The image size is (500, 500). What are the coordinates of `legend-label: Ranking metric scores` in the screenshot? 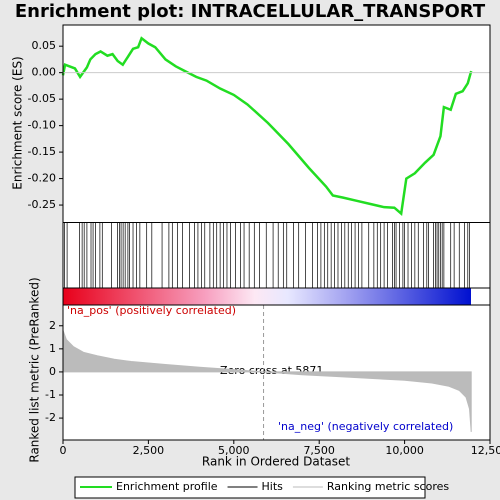 It's located at (388, 486).